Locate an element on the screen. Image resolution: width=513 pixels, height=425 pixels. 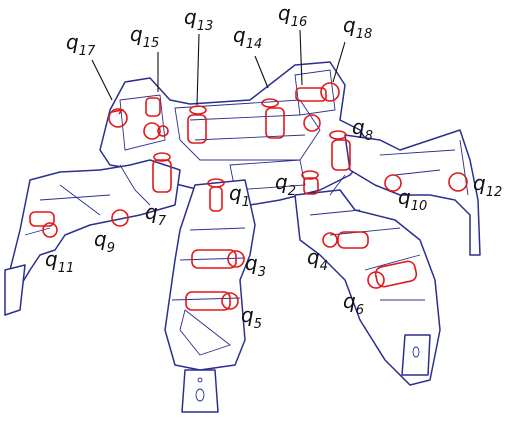
joint-q17-icon is located at coordinates (118, 118).